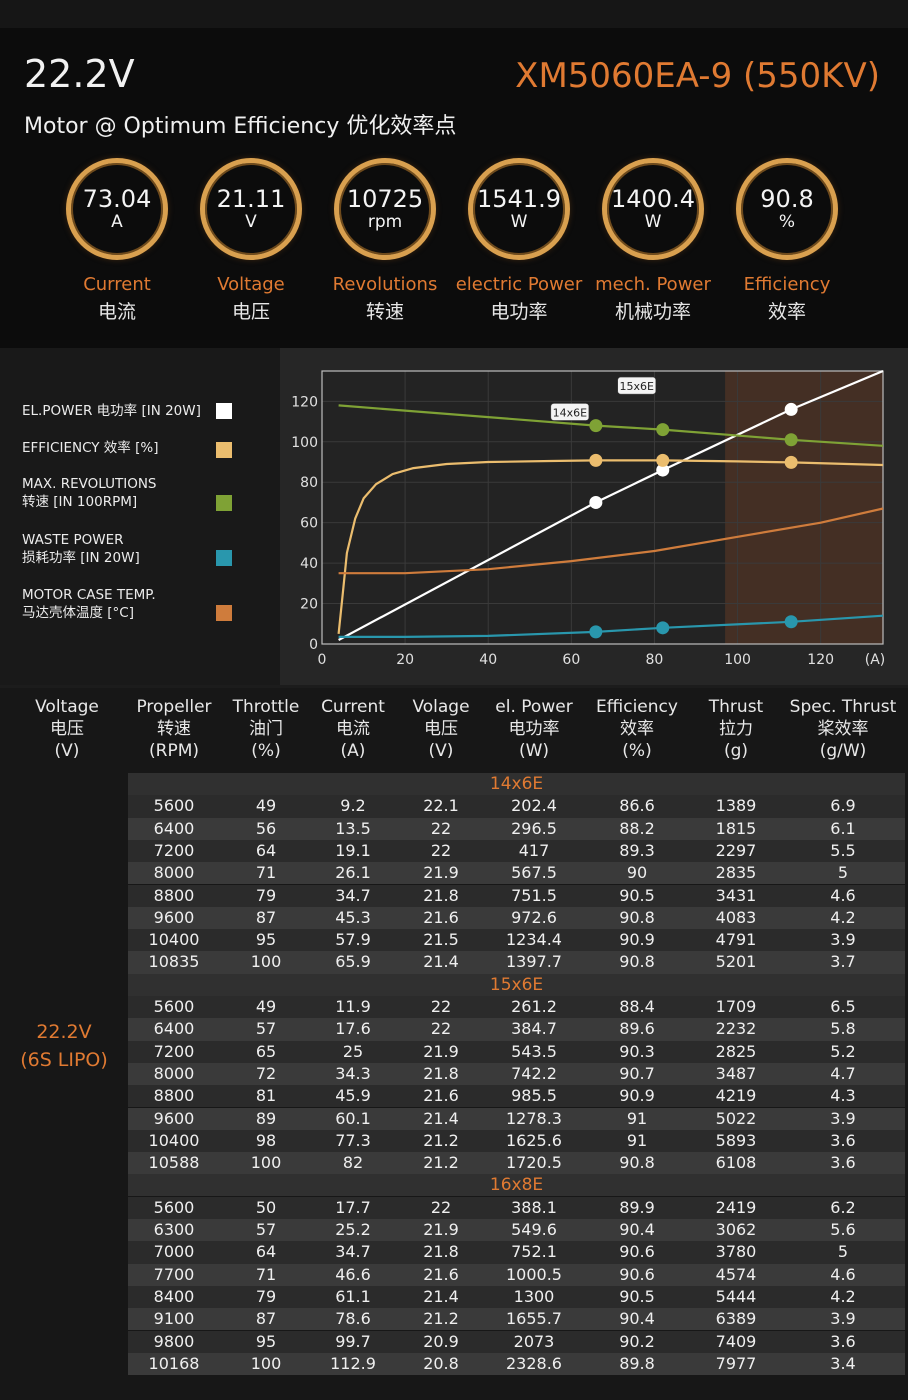 The width and height of the screenshot is (908, 1400). Describe the element at coordinates (174, 1363) in the screenshot. I see `table-cell: 10168` at that location.